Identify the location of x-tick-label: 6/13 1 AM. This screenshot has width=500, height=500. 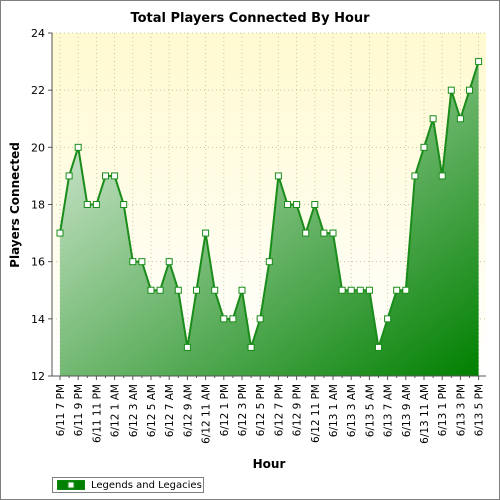
(334, 410).